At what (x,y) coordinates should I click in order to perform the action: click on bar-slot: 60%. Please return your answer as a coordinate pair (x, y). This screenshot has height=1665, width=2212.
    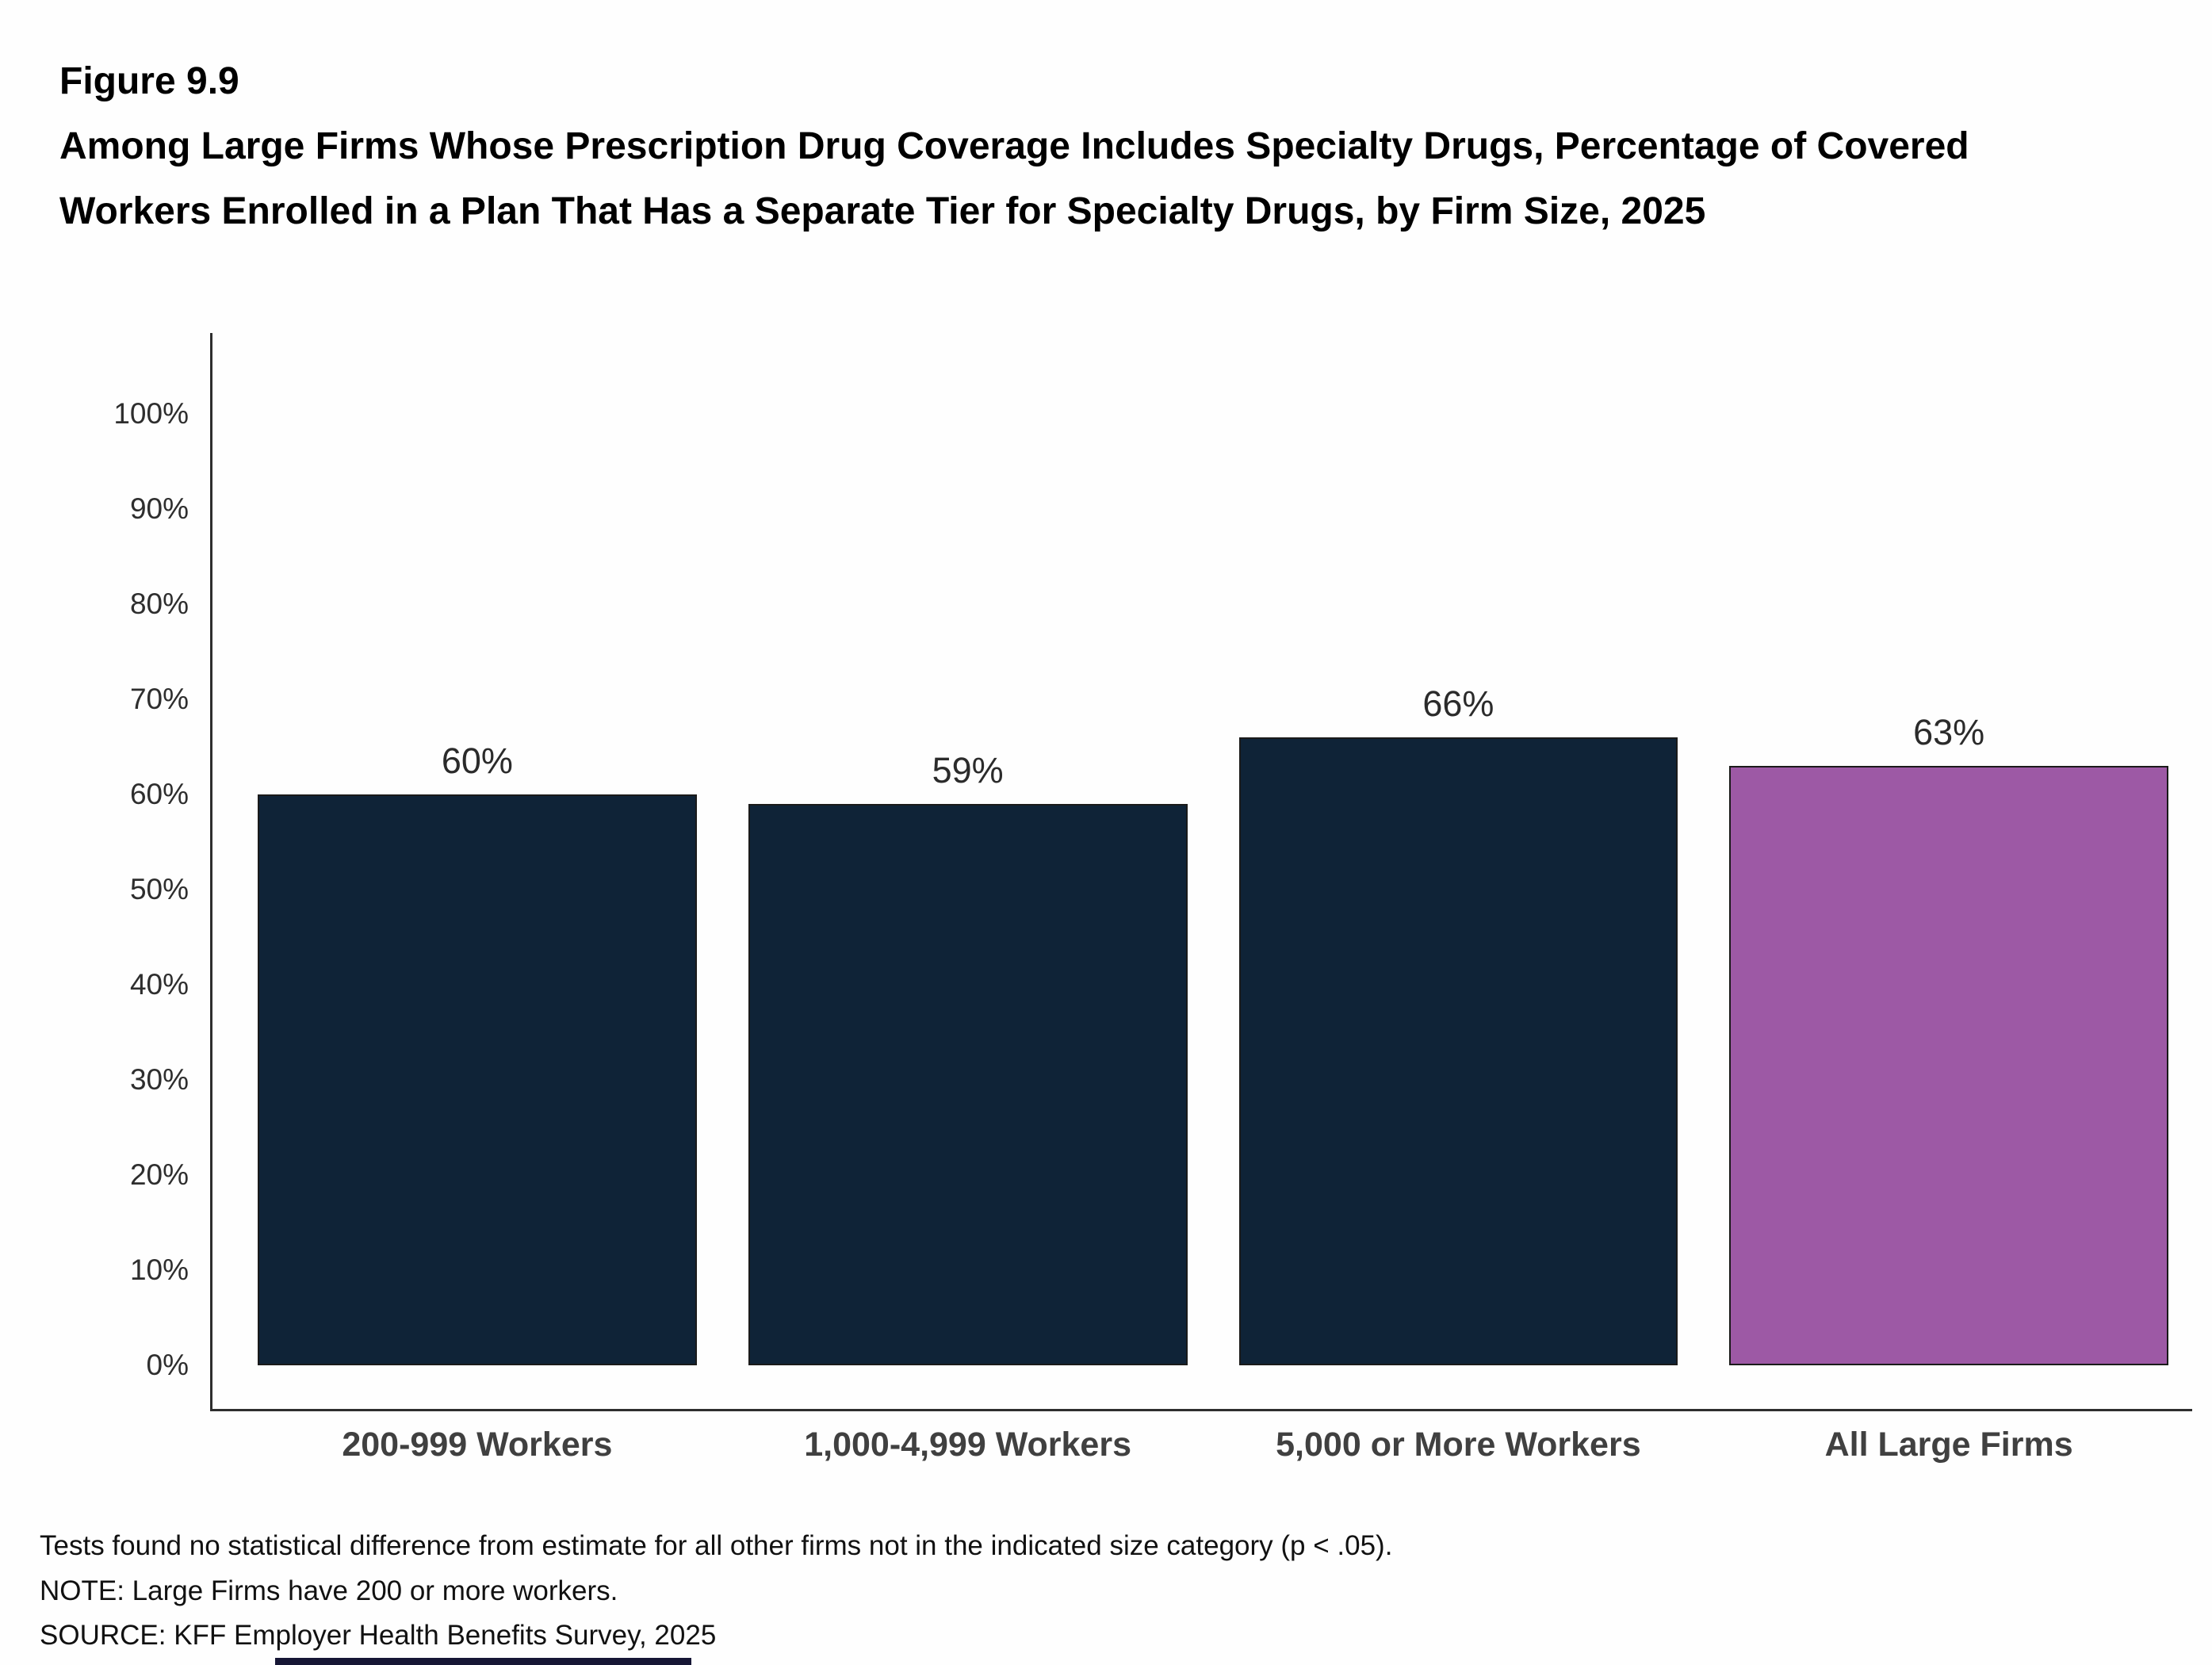
    Looking at the image, I should click on (478, 889).